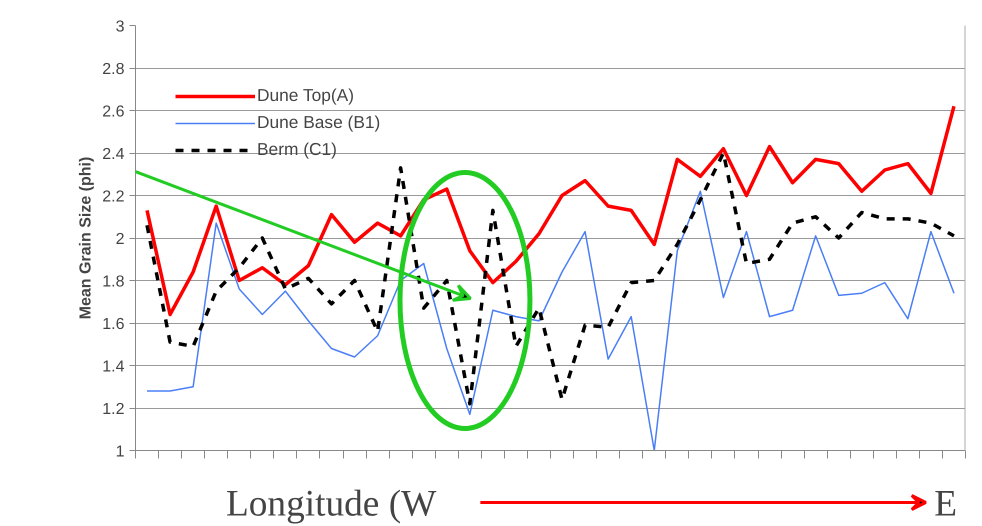 The image size is (982, 526). Describe the element at coordinates (332, 504) in the screenshot. I see `x-axis-title: Longitude (W` at that location.